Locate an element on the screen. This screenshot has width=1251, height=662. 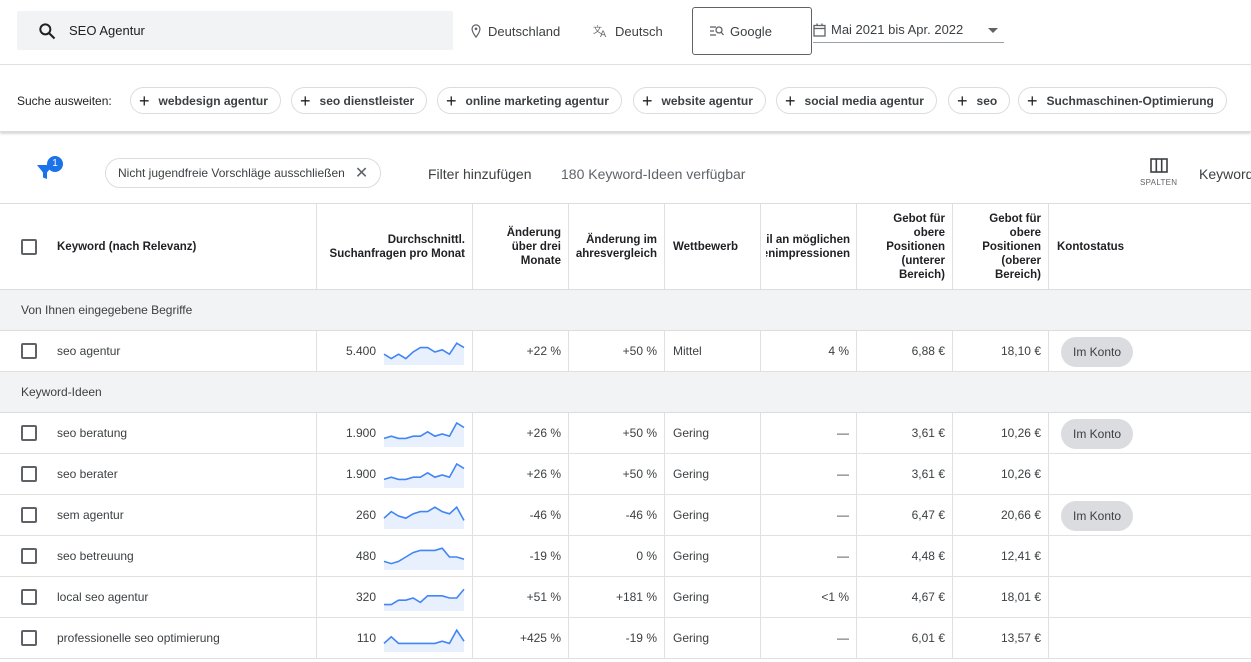
chevron-down-icon is located at coordinates (993, 30).